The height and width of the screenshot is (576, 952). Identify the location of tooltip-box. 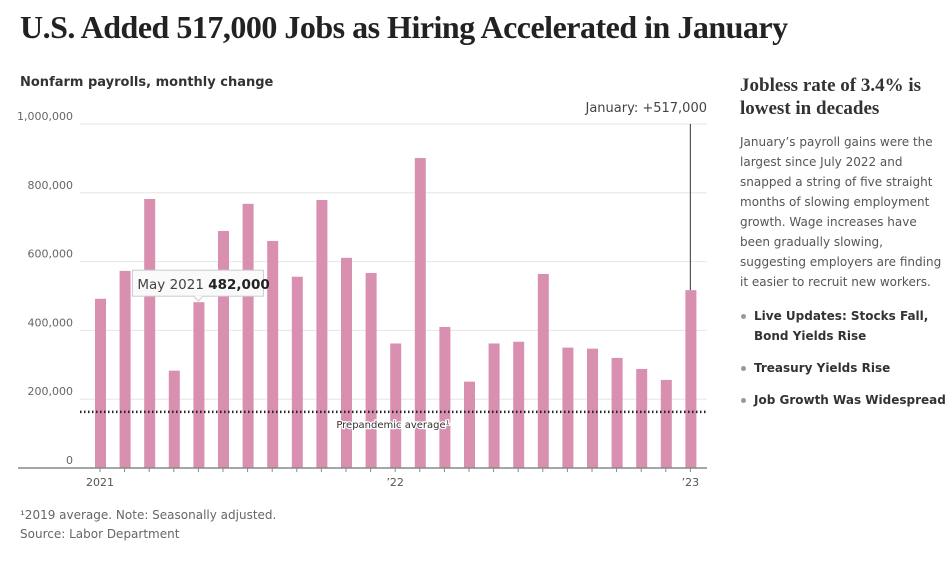
(197, 283).